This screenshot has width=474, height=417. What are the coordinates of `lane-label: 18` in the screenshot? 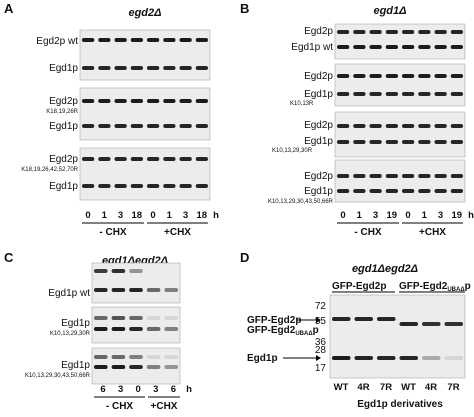 It's located at (201, 215).